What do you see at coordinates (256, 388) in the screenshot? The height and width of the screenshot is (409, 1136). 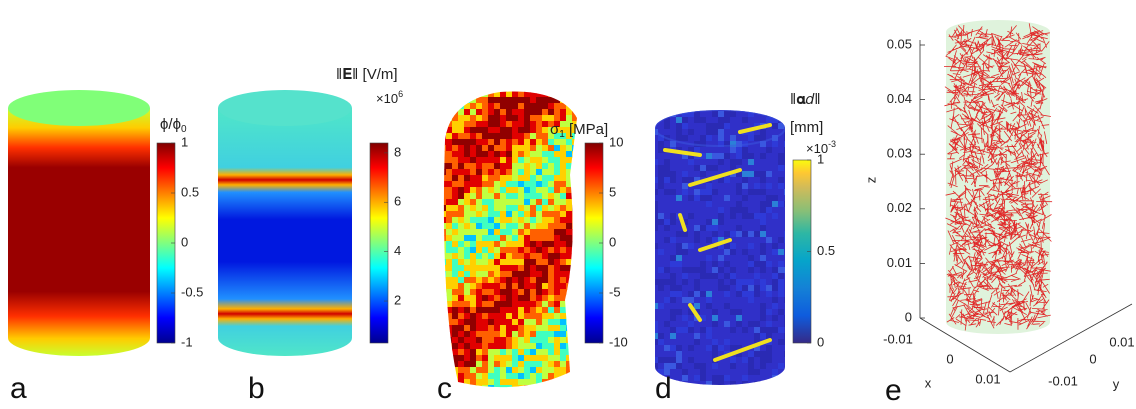 I see `panel-label: b` at bounding box center [256, 388].